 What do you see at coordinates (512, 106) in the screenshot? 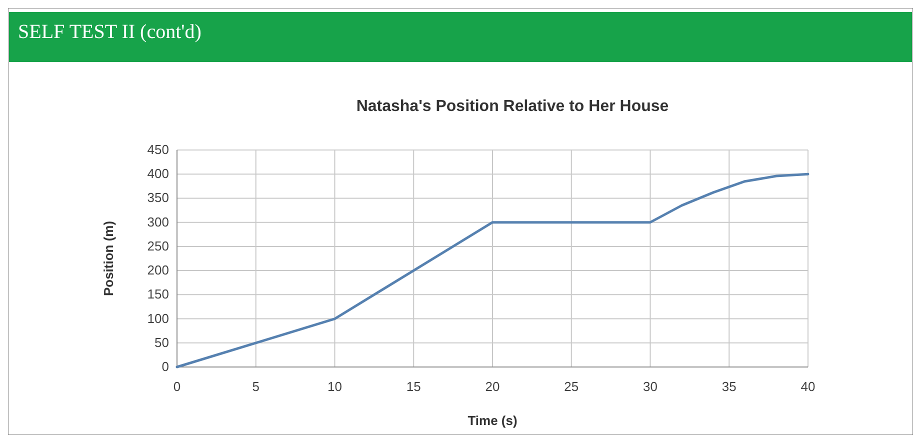
I see `chart-title: Natasha's Position Relative to Her House` at bounding box center [512, 106].